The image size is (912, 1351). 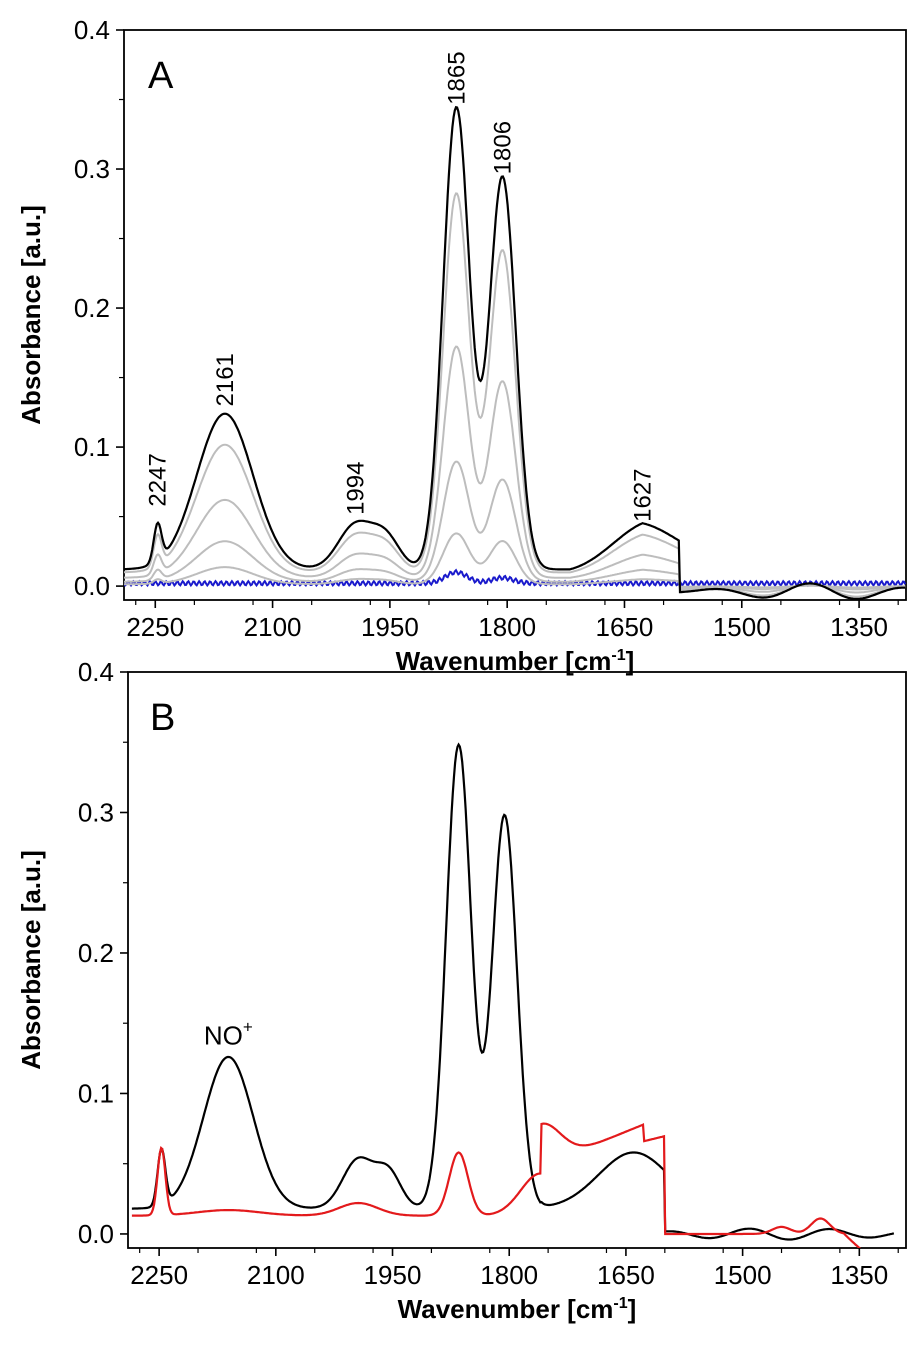 What do you see at coordinates (162, 718) in the screenshot?
I see `panel-letter: B` at bounding box center [162, 718].